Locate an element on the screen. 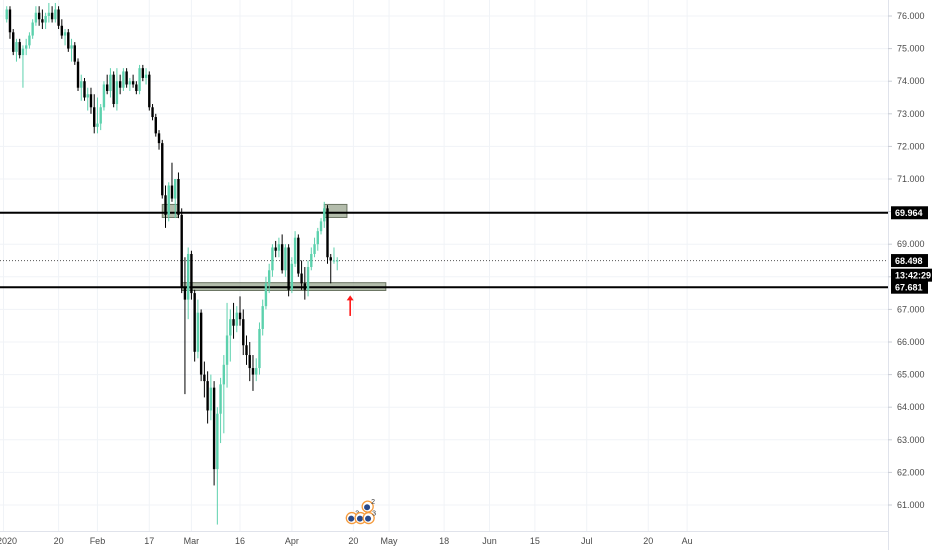 The image size is (932, 550). event-marker: 2 is located at coordinates (368, 506).